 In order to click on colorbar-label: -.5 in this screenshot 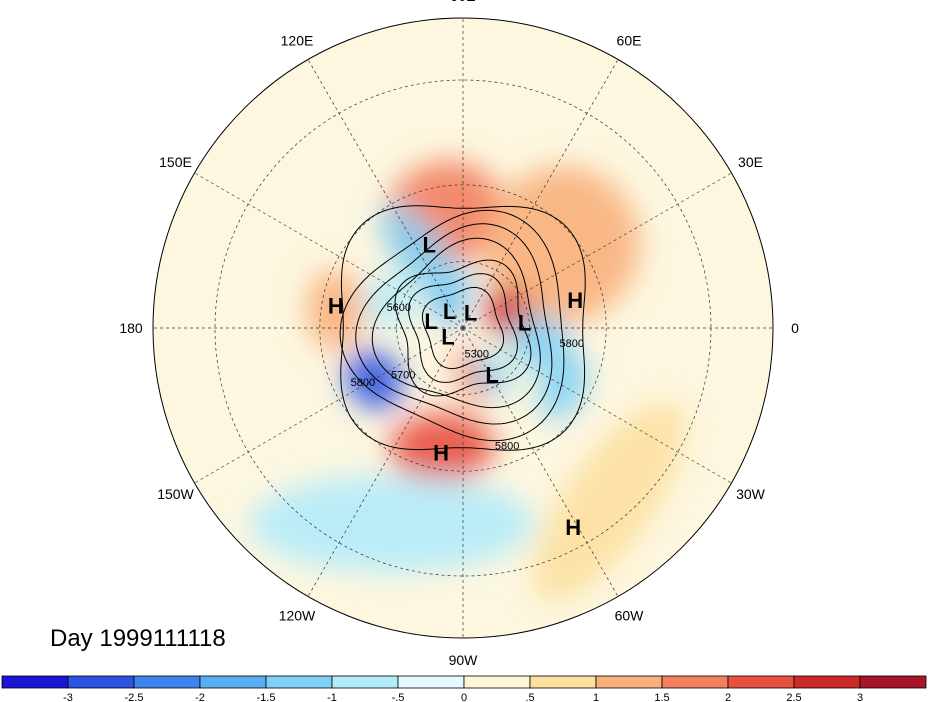, I will do `click(398, 697)`.